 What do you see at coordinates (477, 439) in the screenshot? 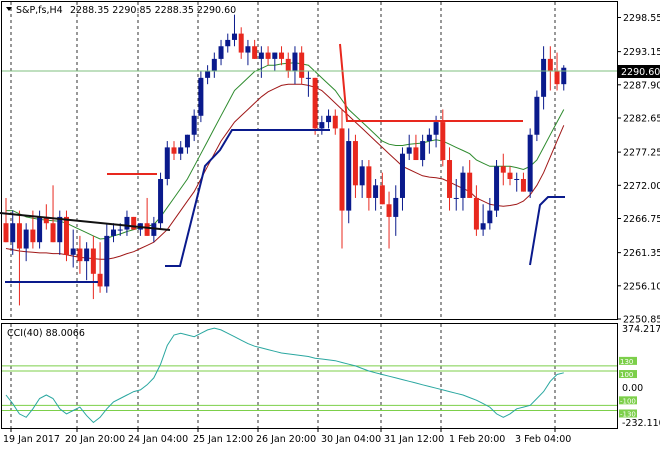
I see `time-tick-label: 1 Feb 20:00` at bounding box center [477, 439].